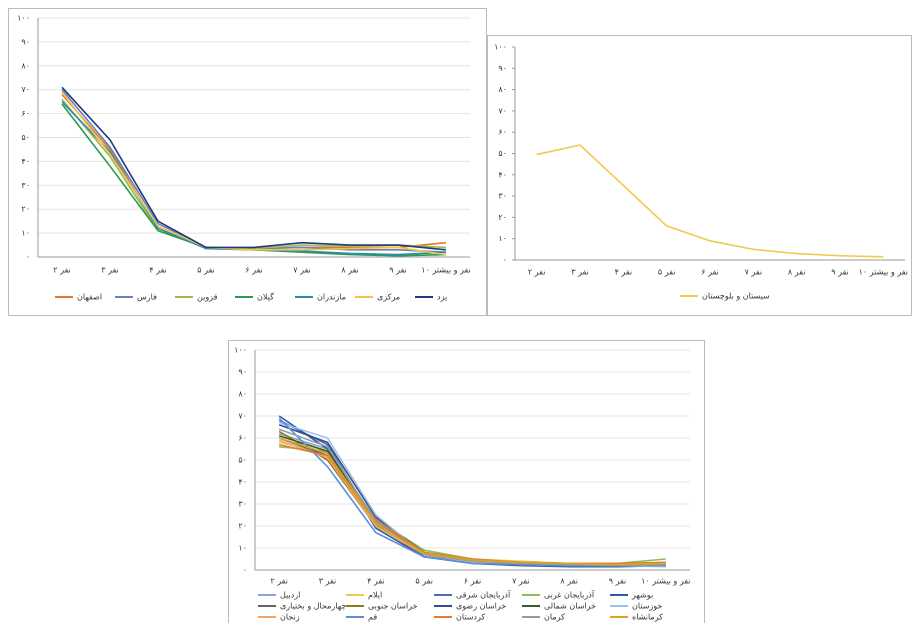 The image size is (912, 623). Describe the element at coordinates (313, 606) in the screenshot. I see `legend-label: چهارمحال و بختیاری` at that location.